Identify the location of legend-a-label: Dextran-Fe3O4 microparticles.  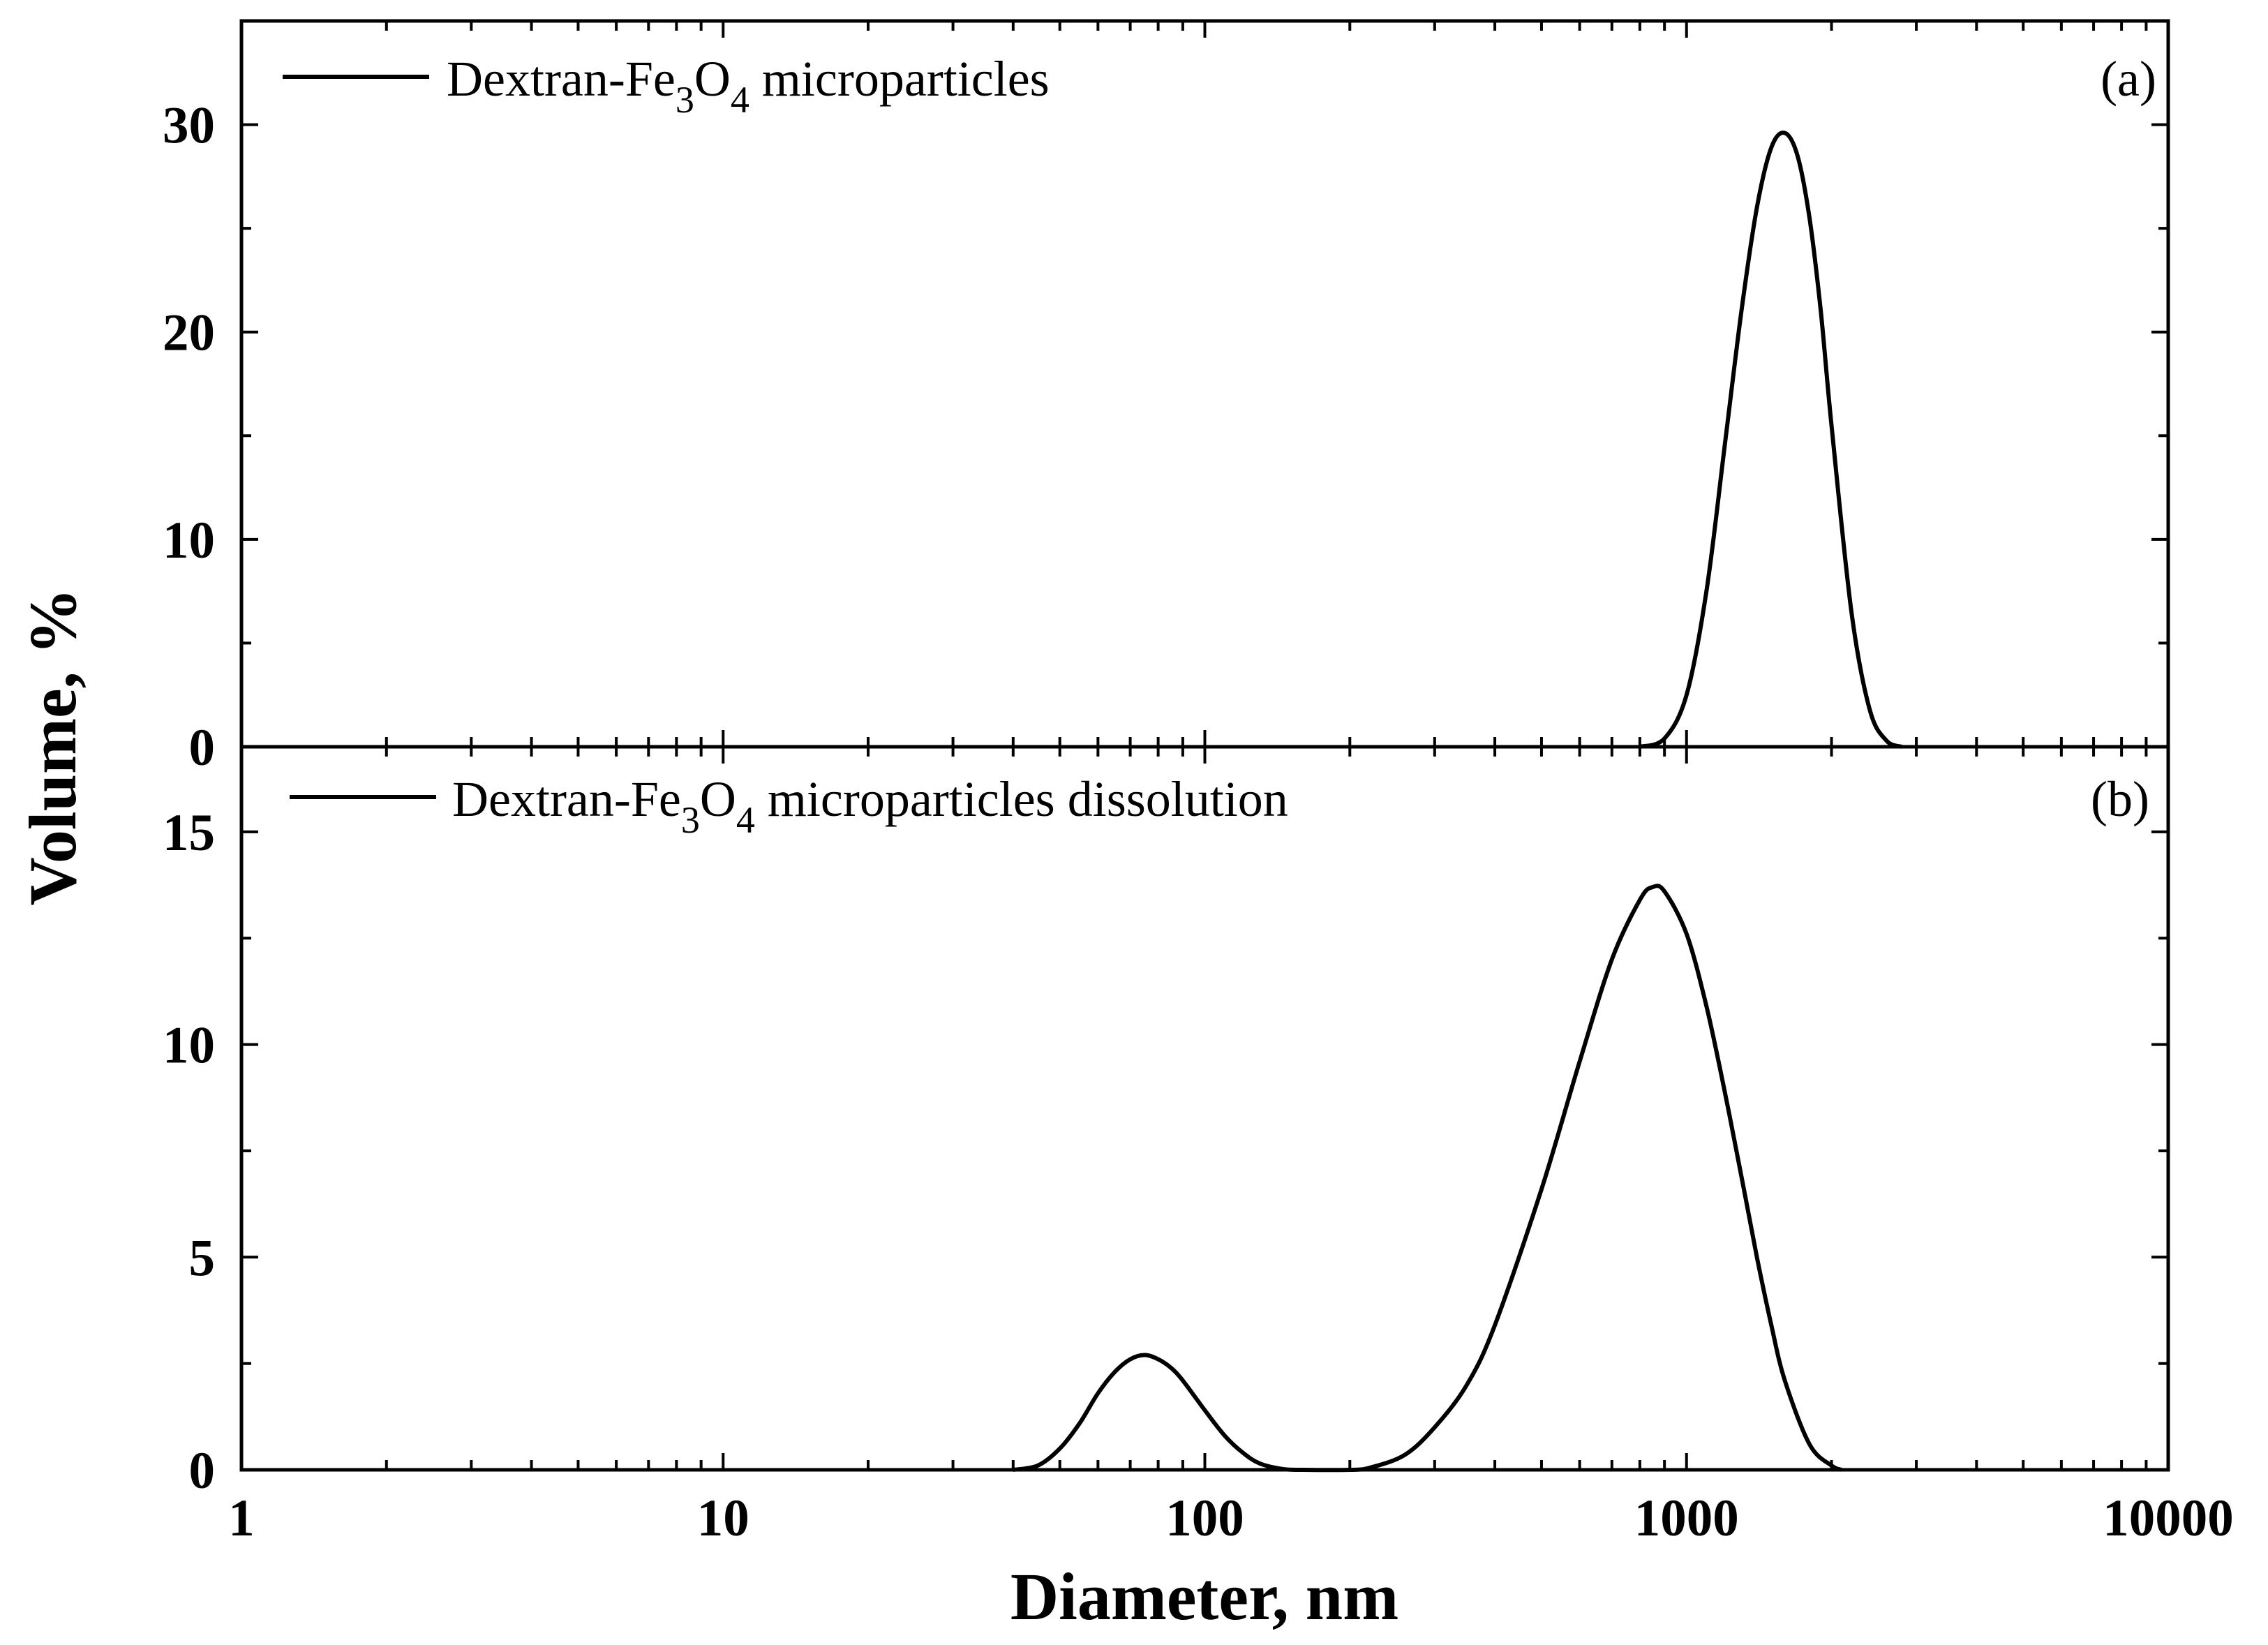
(748, 86).